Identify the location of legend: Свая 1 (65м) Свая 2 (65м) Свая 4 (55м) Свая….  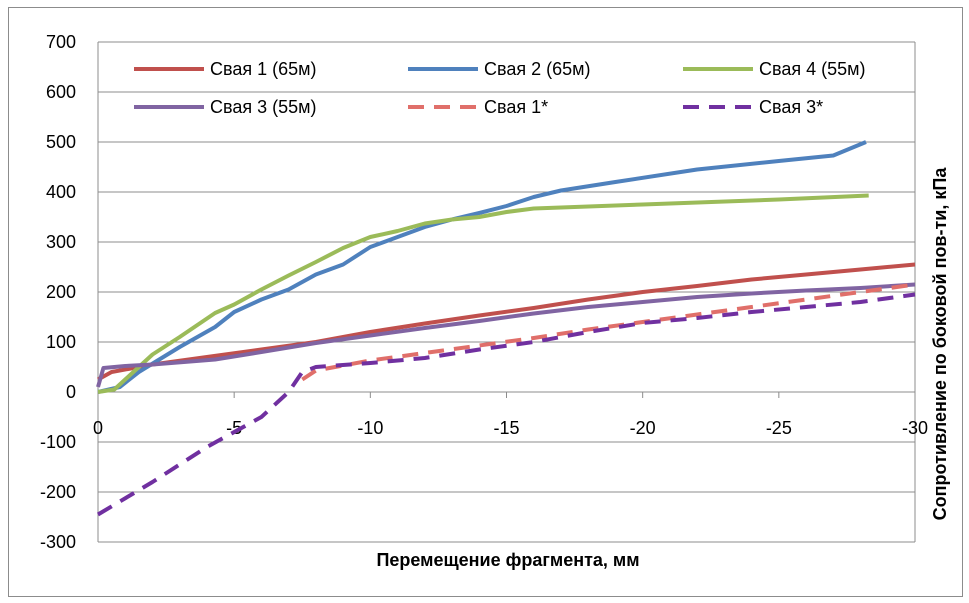
(500, 88).